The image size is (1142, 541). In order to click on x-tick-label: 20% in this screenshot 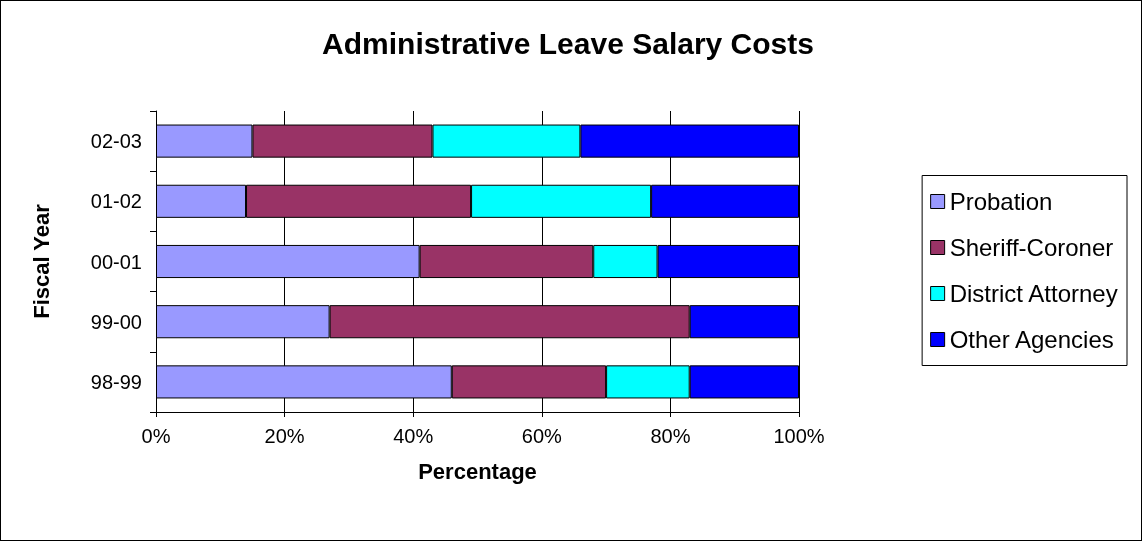, I will do `click(284, 436)`.